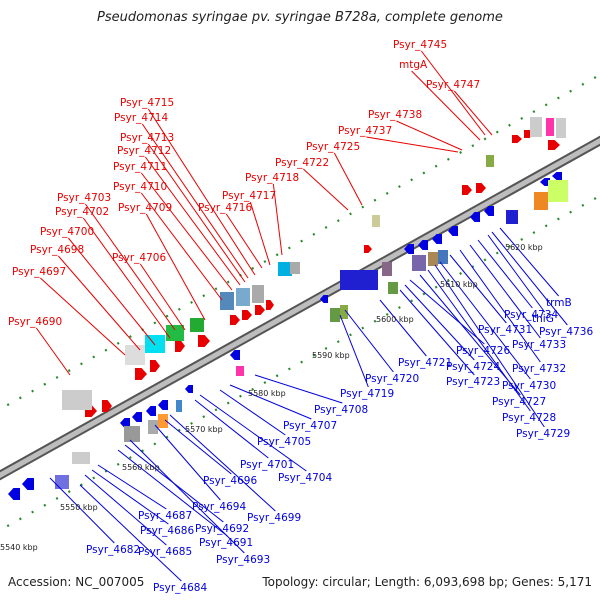 The image size is (600, 600). I want to click on upper-gene-label-7: Psyr_4709, so click(145, 208).